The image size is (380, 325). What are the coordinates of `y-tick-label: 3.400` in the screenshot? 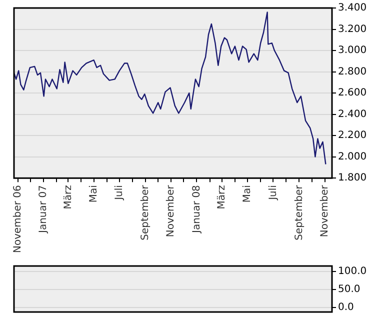 It's located at (352, 8).